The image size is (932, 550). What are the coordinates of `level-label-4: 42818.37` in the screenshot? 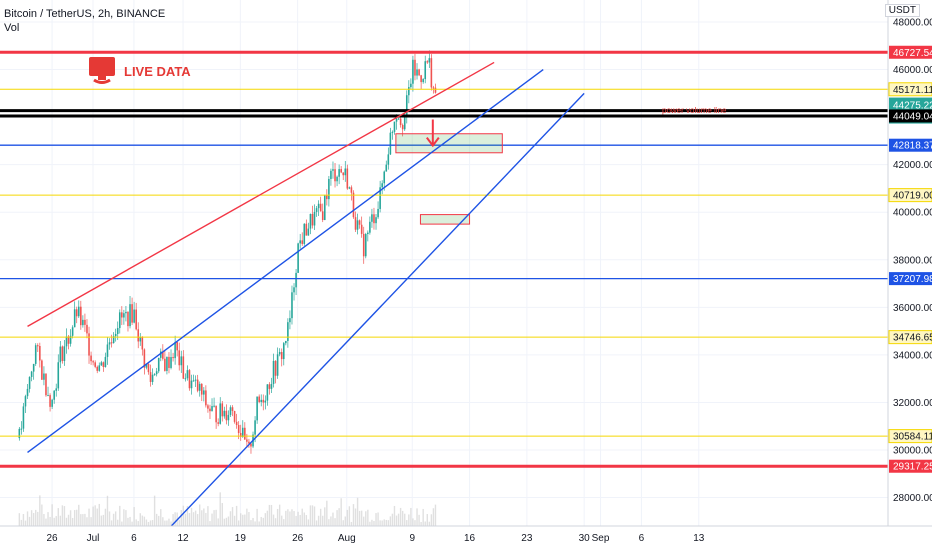 It's located at (912, 146).